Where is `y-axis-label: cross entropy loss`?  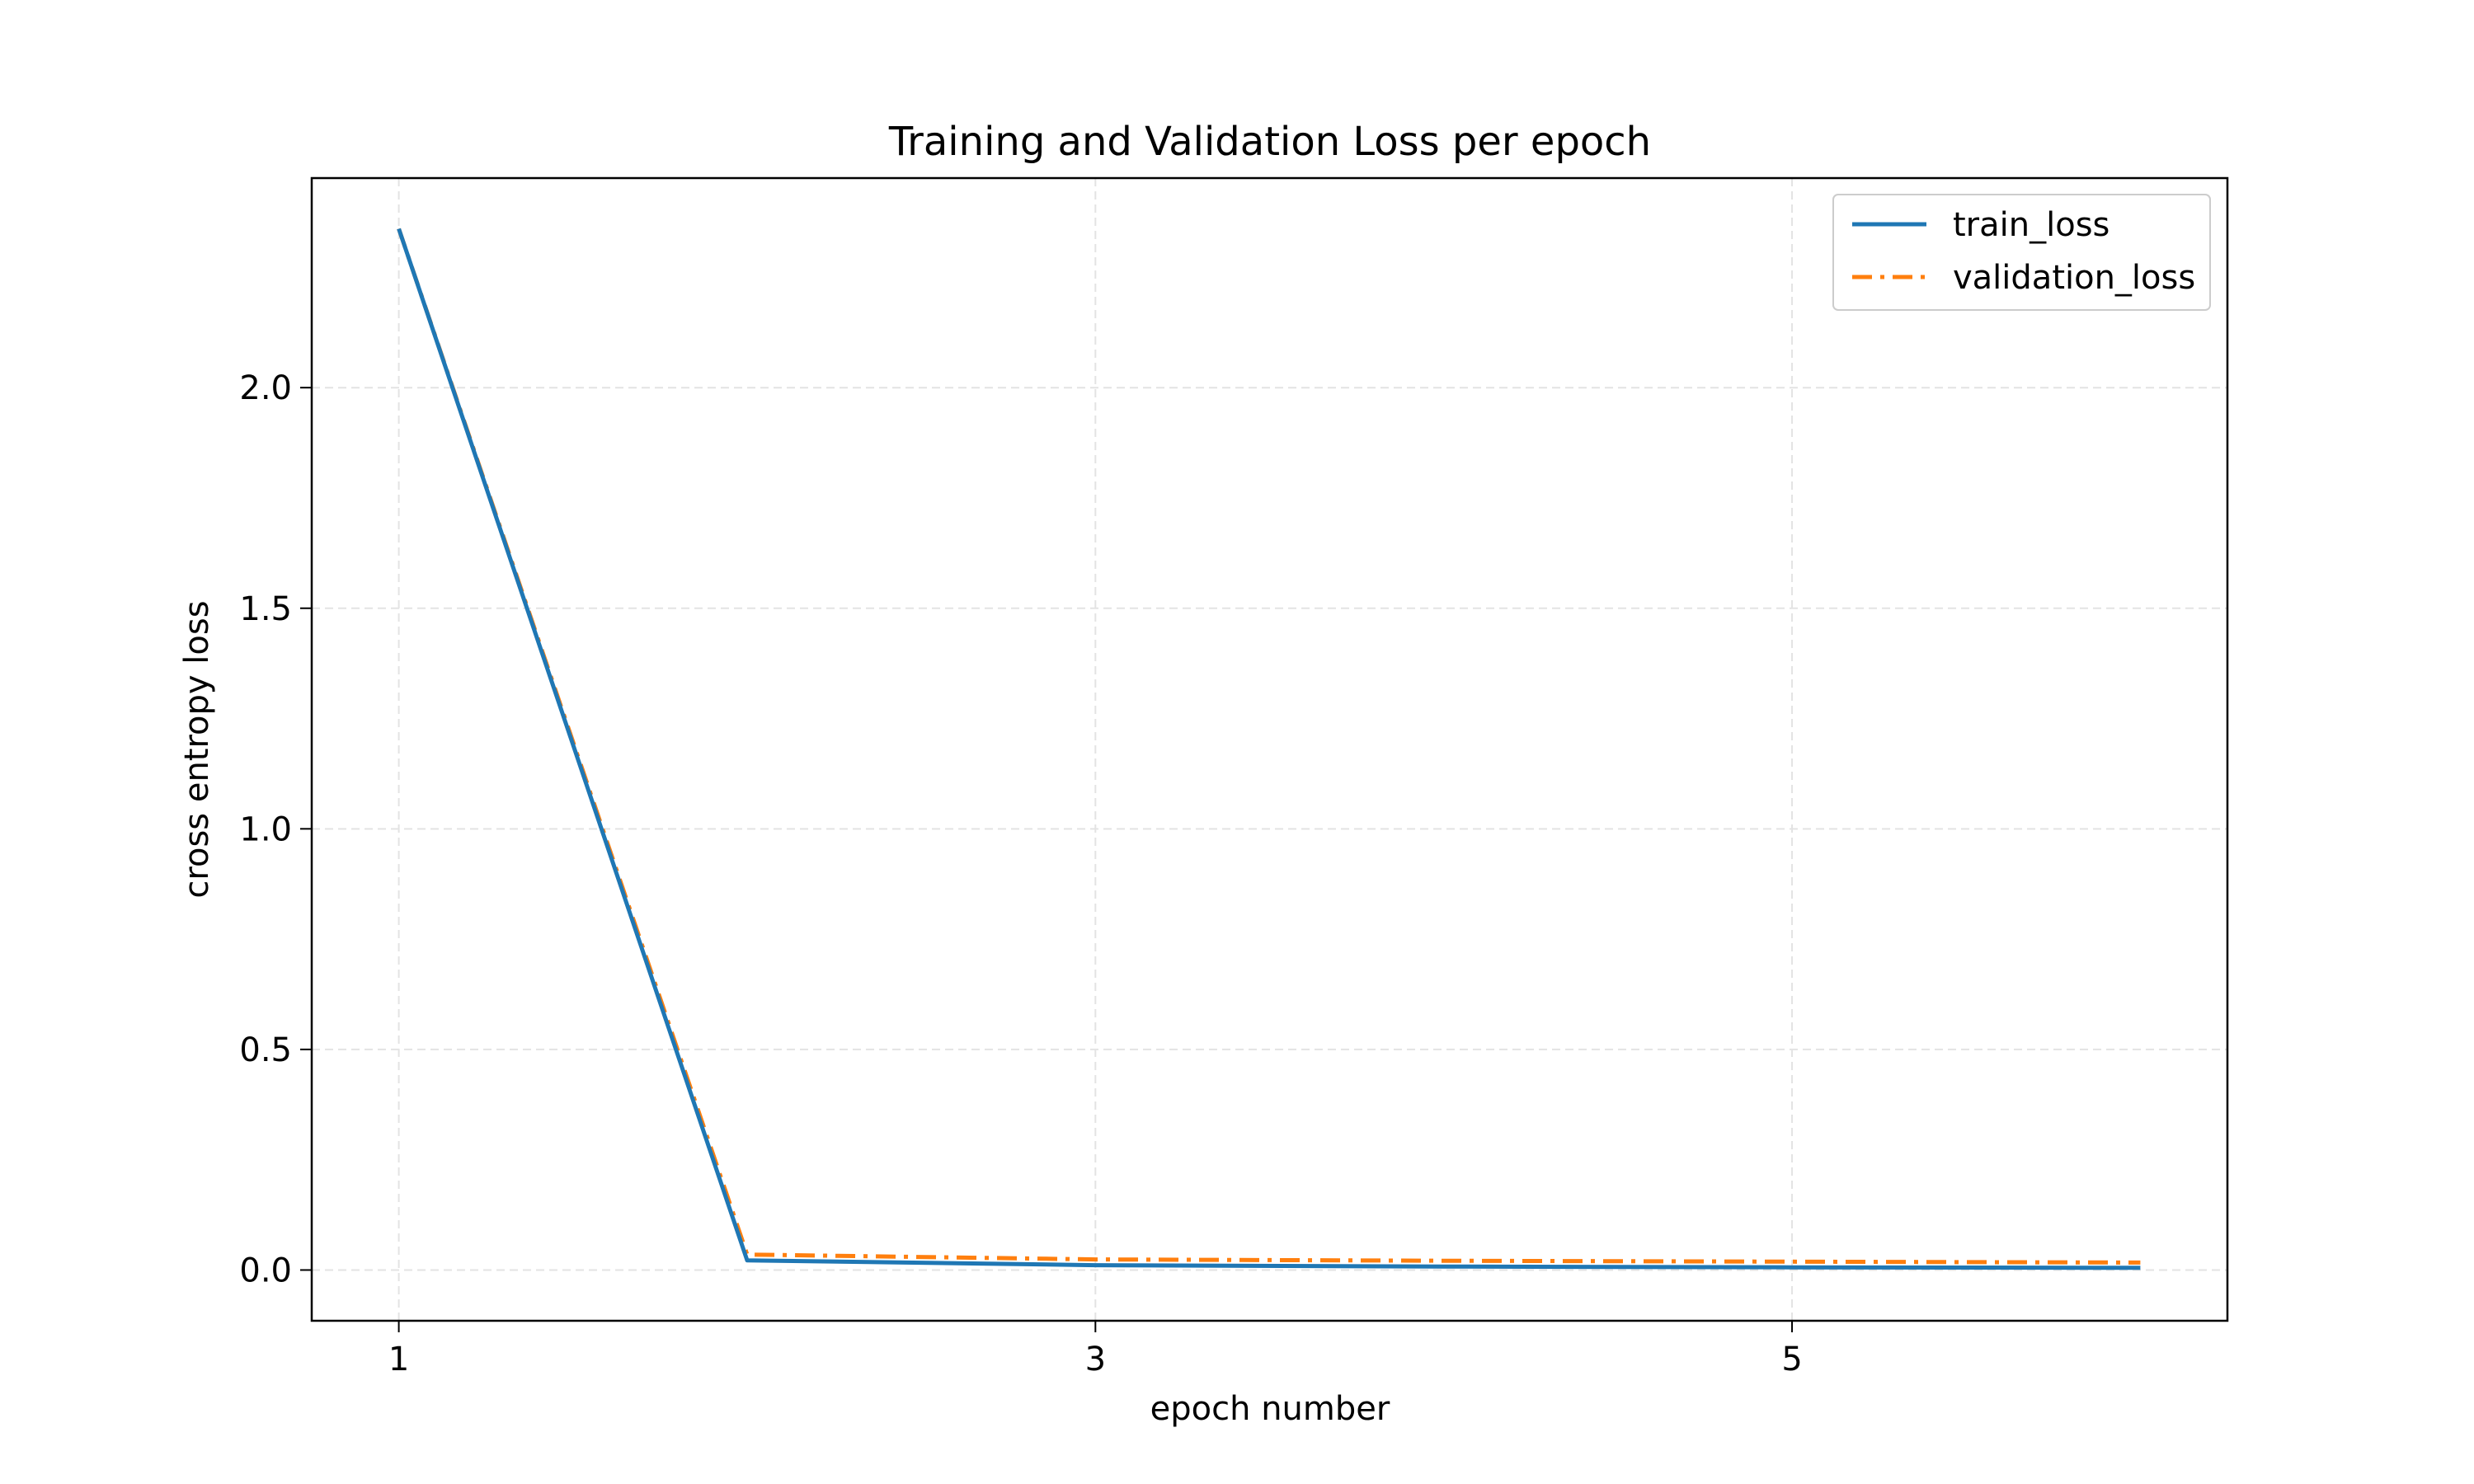 y-axis-label: cross entropy loss is located at coordinates (197, 749).